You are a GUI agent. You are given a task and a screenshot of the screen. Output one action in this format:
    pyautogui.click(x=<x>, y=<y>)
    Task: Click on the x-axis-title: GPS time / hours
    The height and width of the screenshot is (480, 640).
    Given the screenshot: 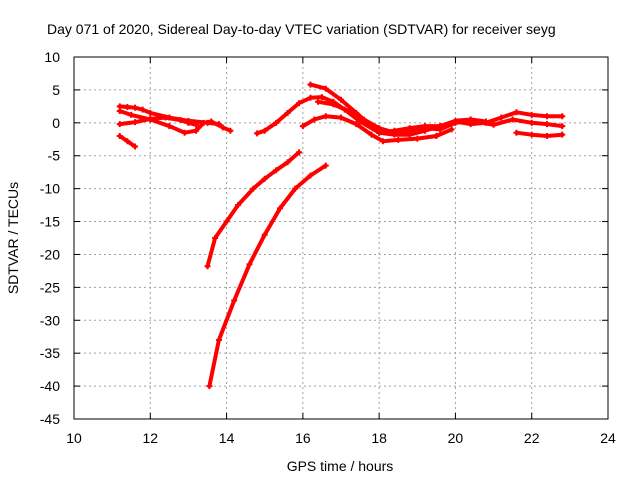 What is the action you would take?
    pyautogui.click(x=340, y=466)
    